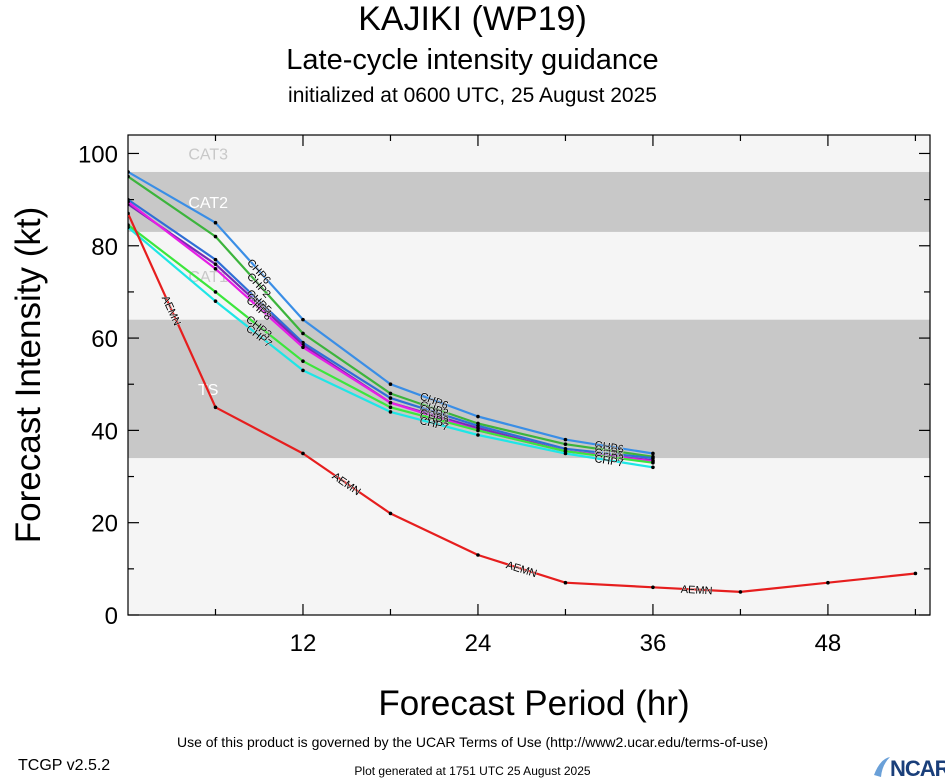 The height and width of the screenshot is (782, 945). Describe the element at coordinates (472, 19) in the screenshot. I see `chart-title: KAJIKI (WP19)` at that location.